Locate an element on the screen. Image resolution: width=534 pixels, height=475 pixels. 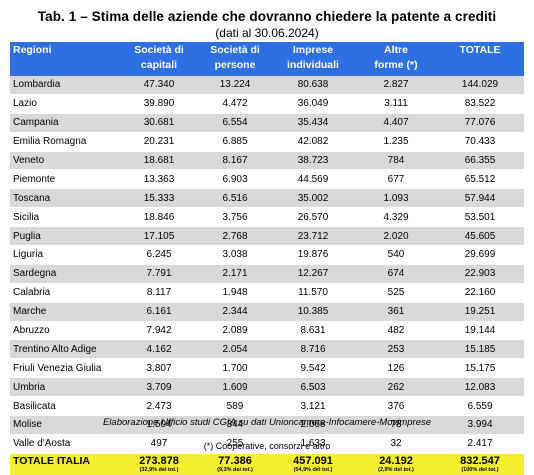
value-cell: 80.638 is located at coordinates (313, 85).